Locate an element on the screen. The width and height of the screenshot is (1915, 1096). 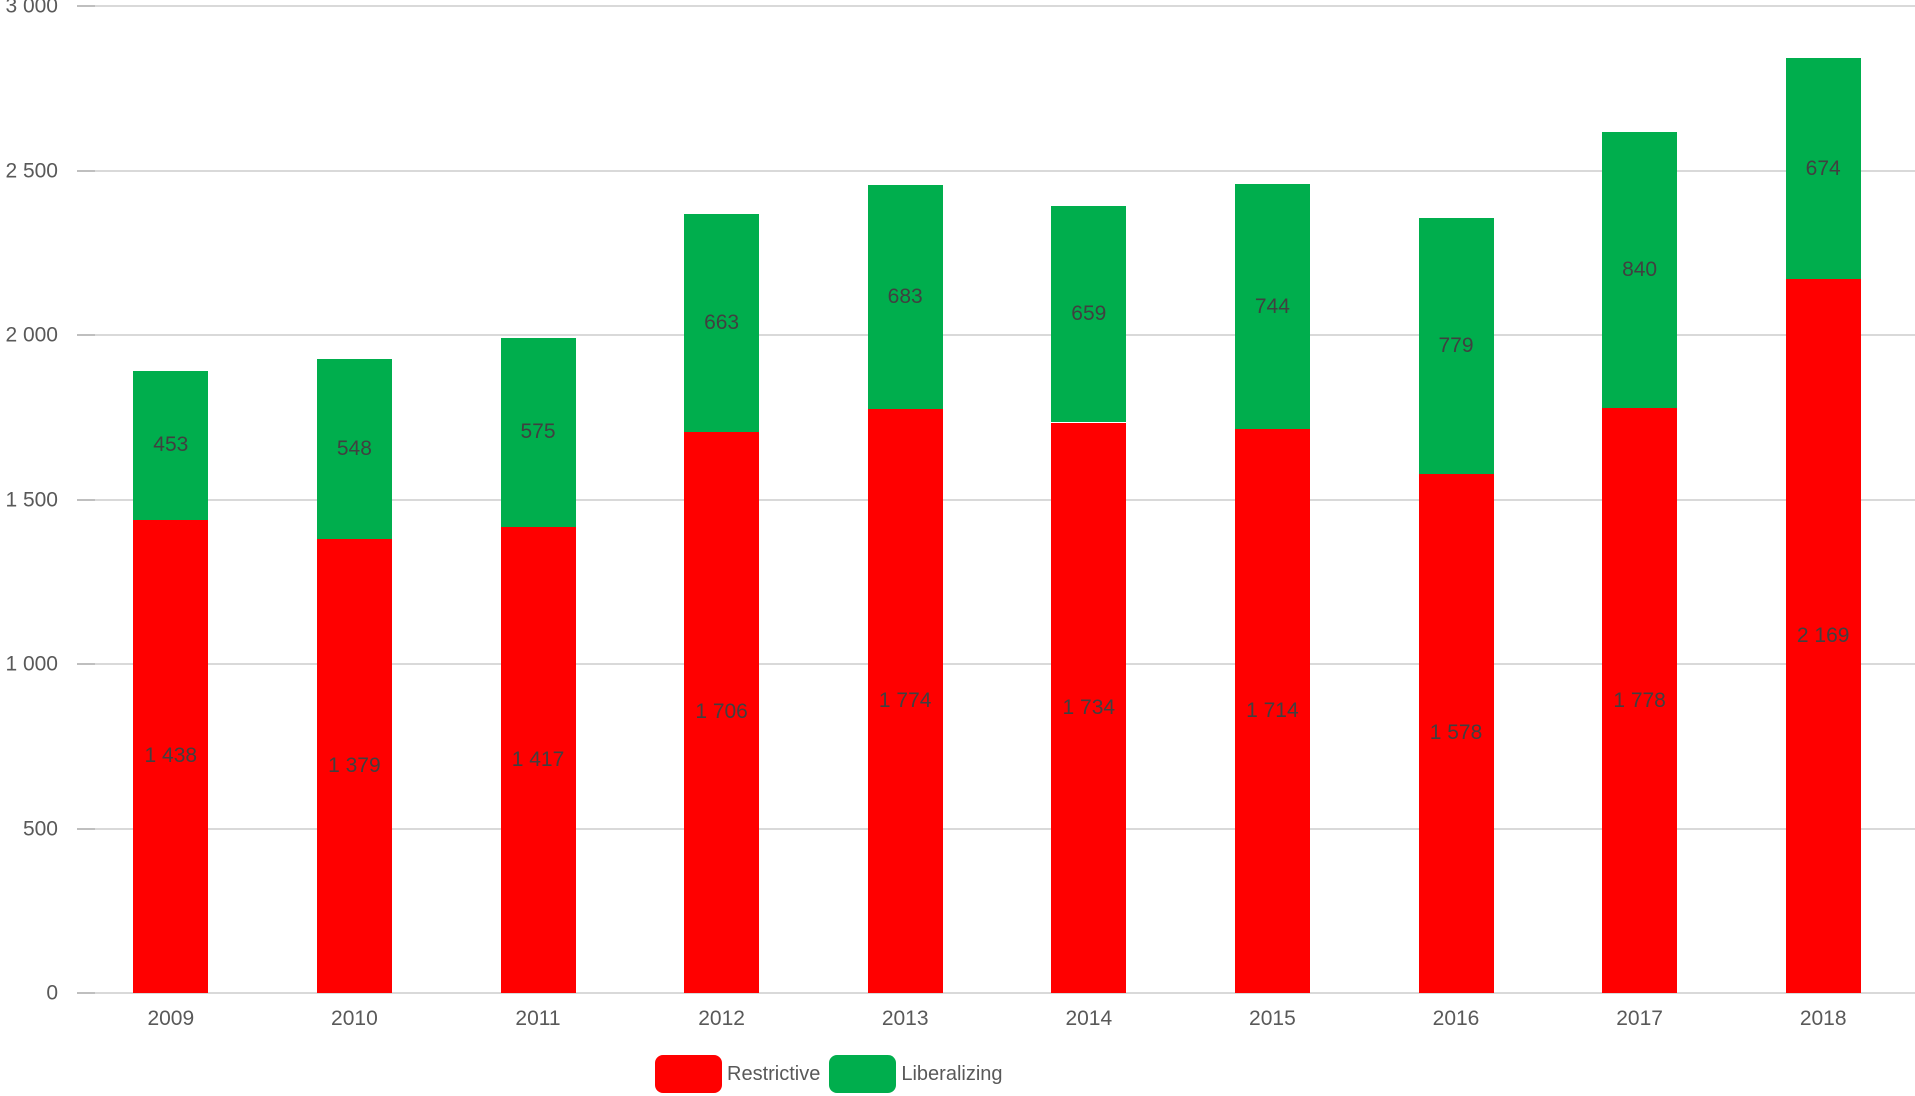
bar-value-label: 2 169 is located at coordinates (1823, 636).